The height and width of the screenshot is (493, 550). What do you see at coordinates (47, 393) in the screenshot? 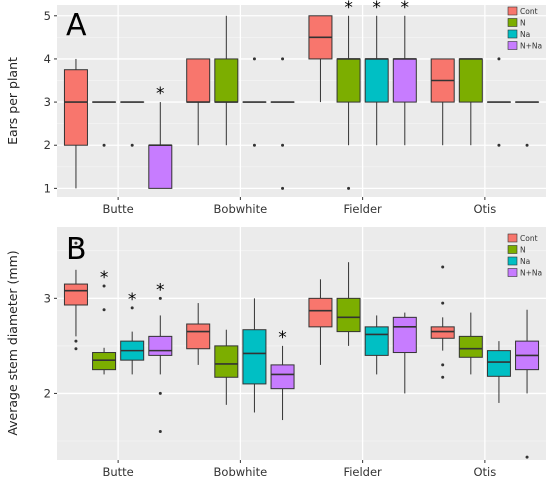
I see `panel-b-y-tick-label: 2` at bounding box center [47, 393].